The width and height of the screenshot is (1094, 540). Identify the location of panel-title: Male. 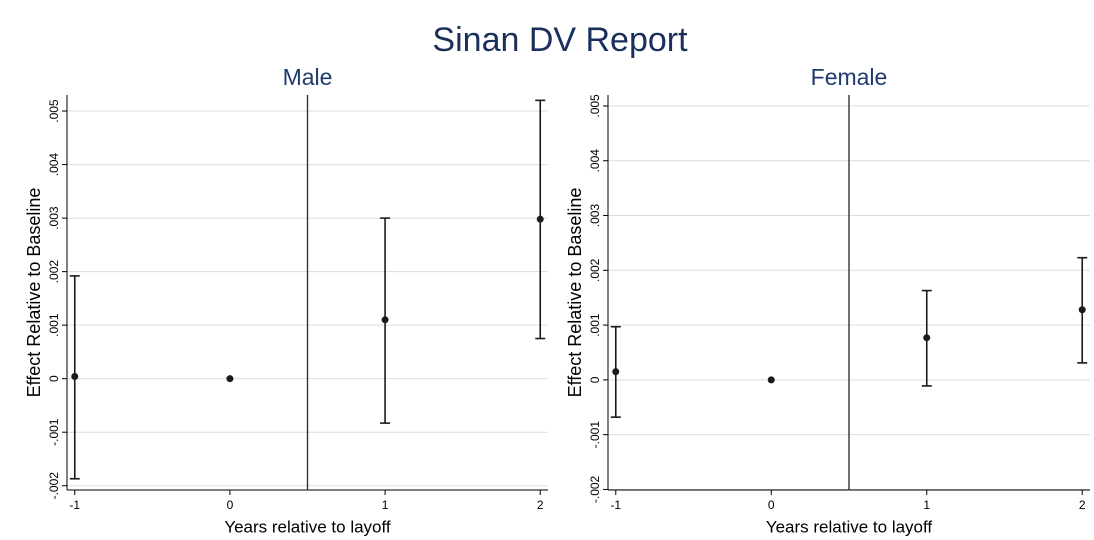
(308, 77).